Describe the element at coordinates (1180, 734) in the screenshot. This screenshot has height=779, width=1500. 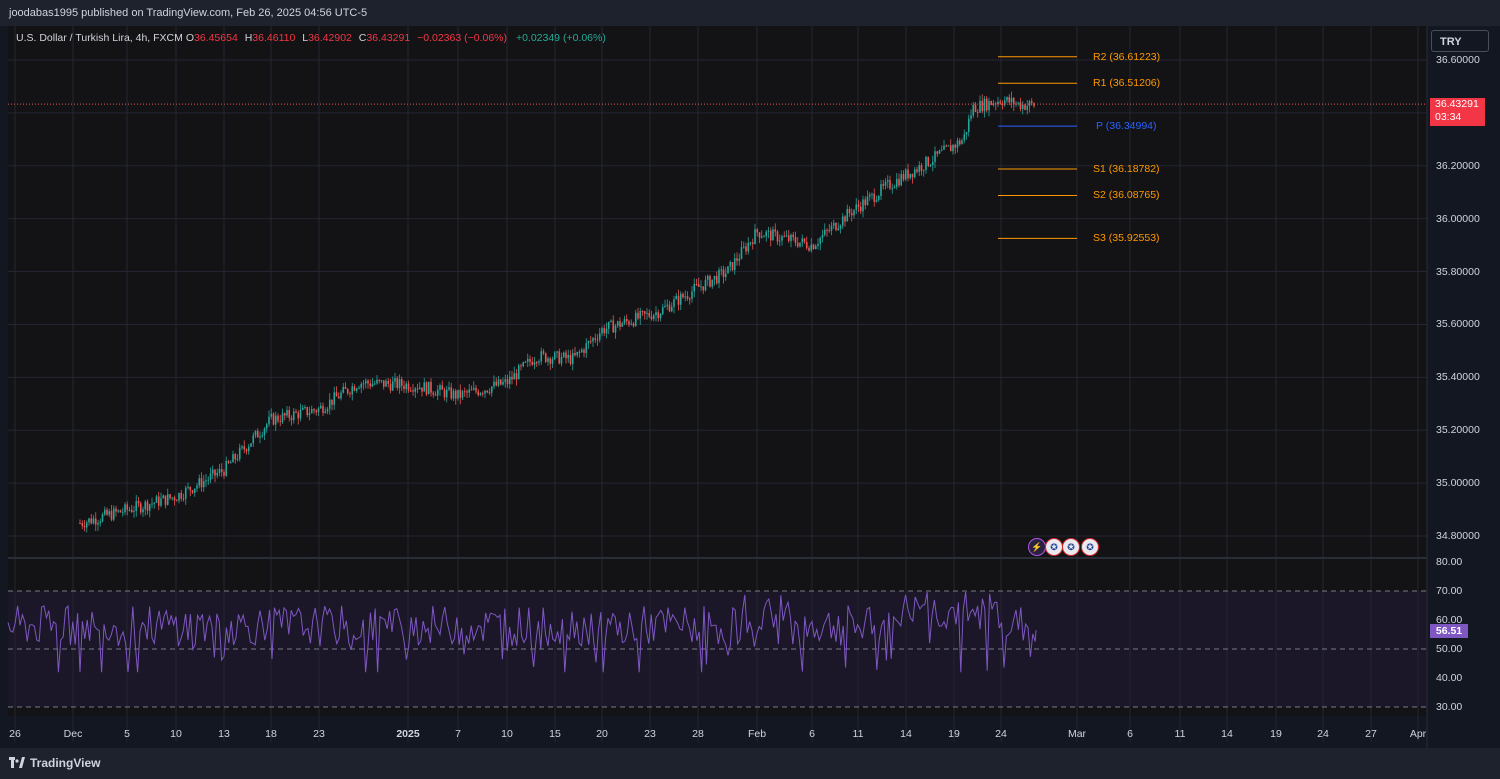
I see `x-tick-label: 11` at that location.